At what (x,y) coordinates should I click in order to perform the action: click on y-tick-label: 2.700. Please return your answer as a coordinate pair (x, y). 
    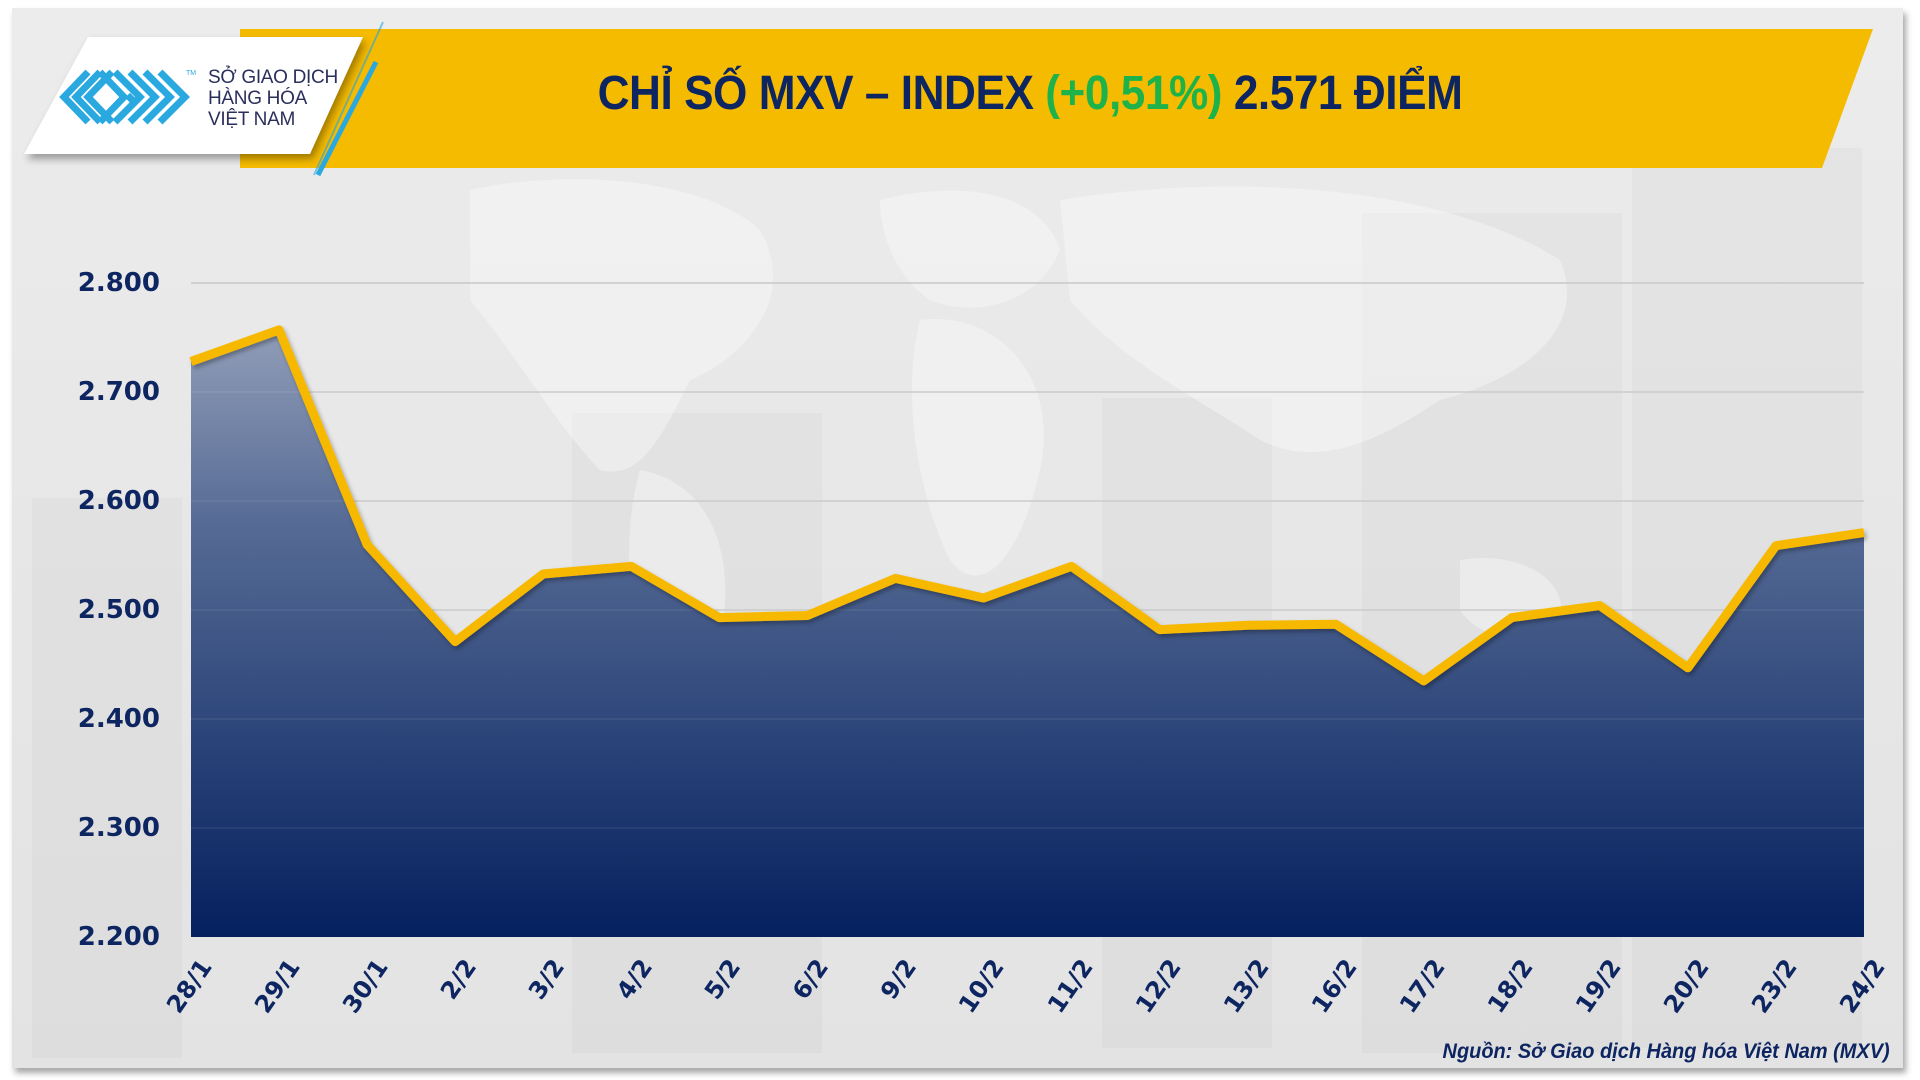
    Looking at the image, I should click on (118, 392).